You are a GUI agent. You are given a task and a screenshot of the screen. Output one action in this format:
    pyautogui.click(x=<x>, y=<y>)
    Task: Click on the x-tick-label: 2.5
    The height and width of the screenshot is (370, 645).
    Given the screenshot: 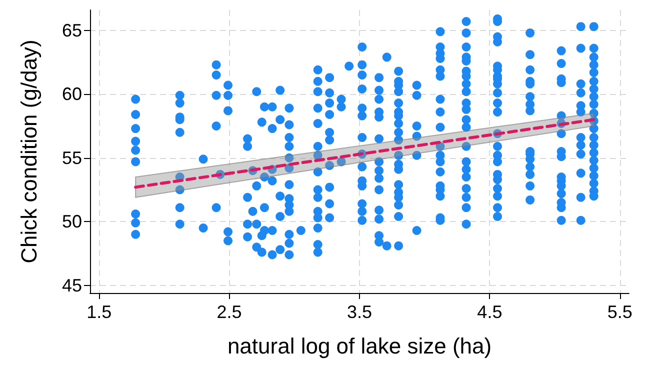 What is the action you would take?
    pyautogui.click(x=229, y=312)
    